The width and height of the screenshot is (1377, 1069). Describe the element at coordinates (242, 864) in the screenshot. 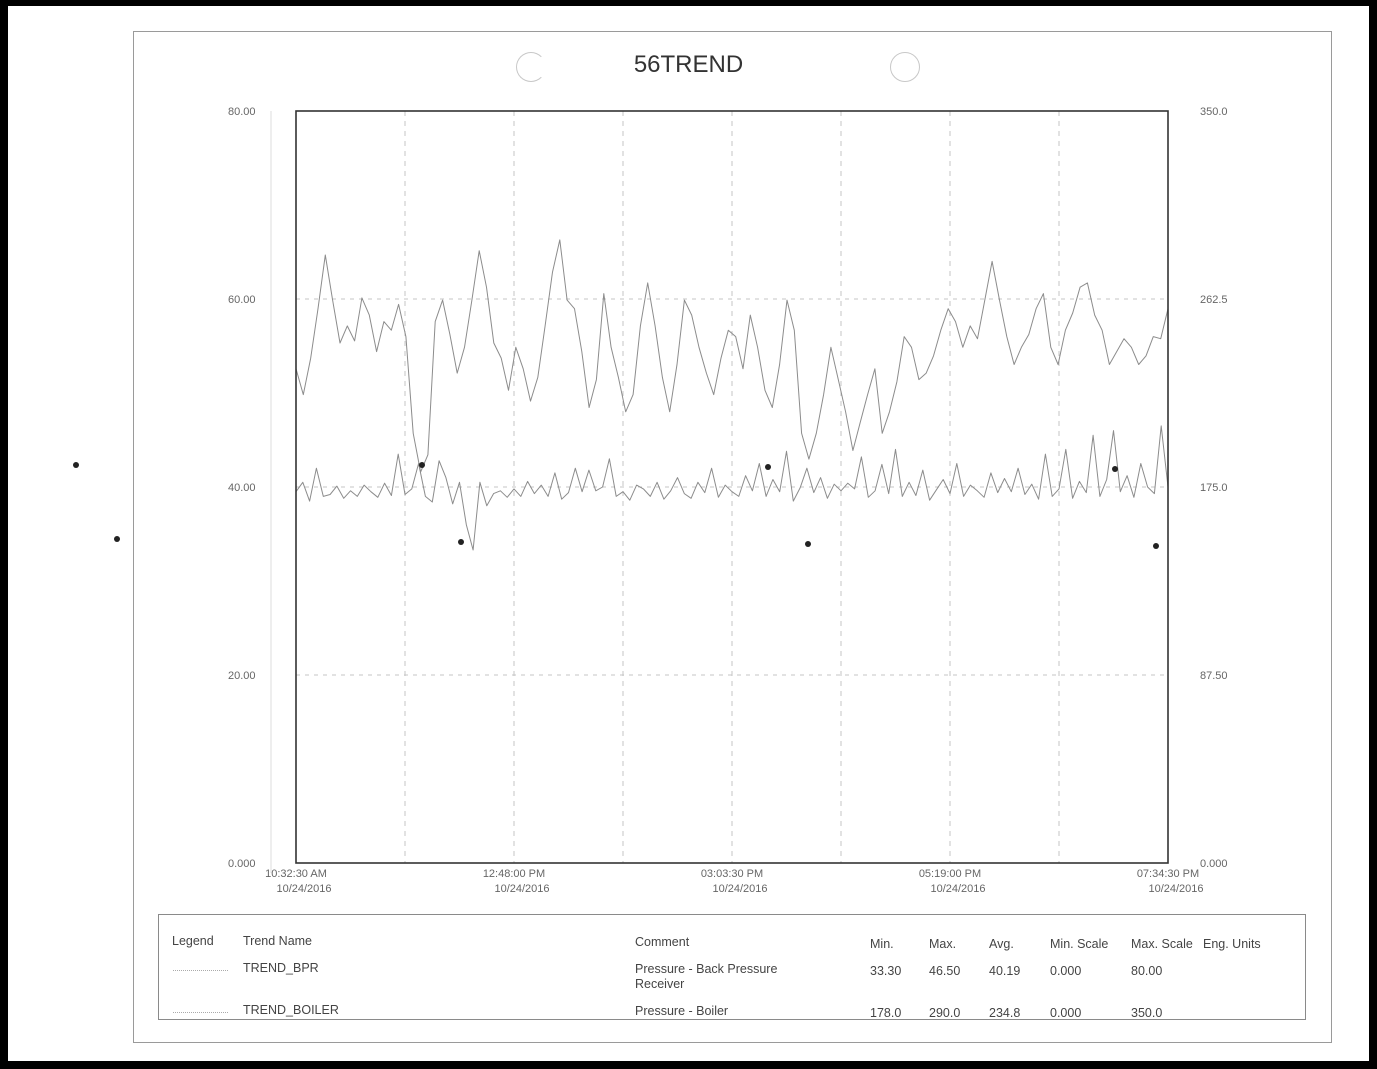

I see `left-tick-label: 0.000` at that location.